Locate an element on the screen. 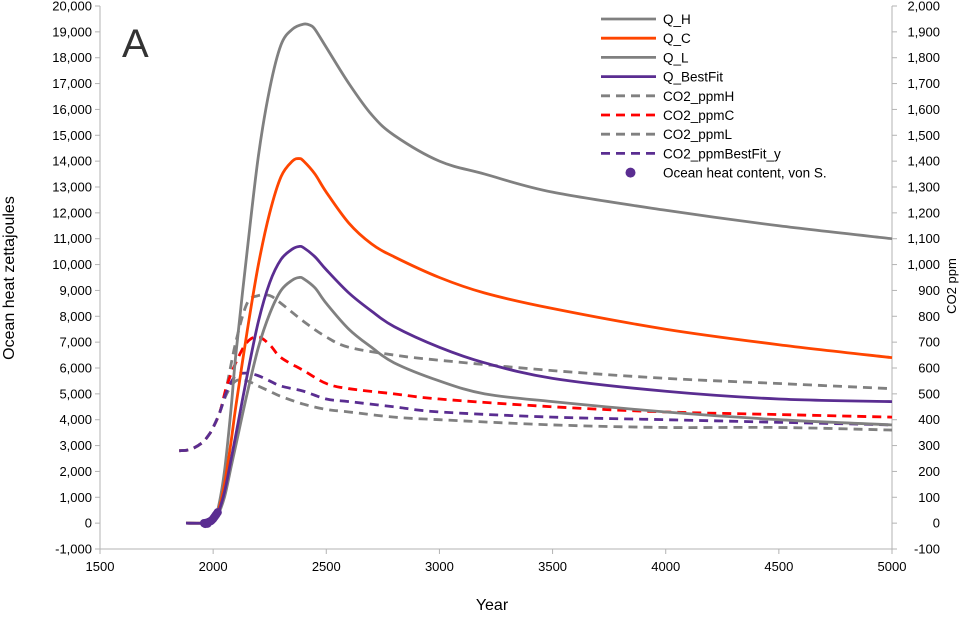 The width and height of the screenshot is (960, 644). y2-tick-label: 300 is located at coordinates (929, 445).